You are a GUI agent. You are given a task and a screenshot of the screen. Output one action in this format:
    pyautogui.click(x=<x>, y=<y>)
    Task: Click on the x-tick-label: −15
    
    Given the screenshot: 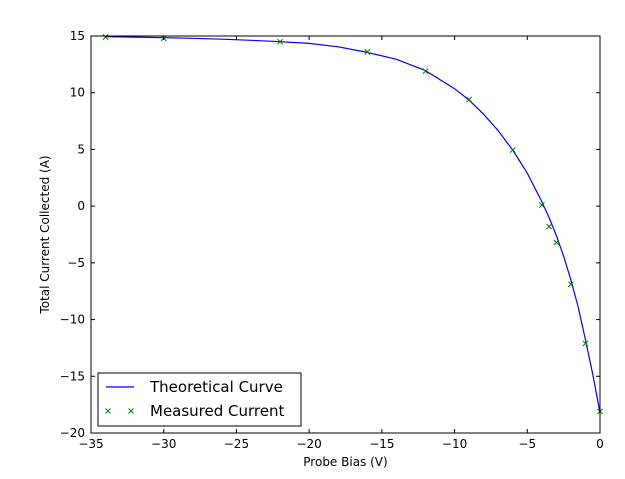 What is the action you would take?
    pyautogui.click(x=381, y=444)
    